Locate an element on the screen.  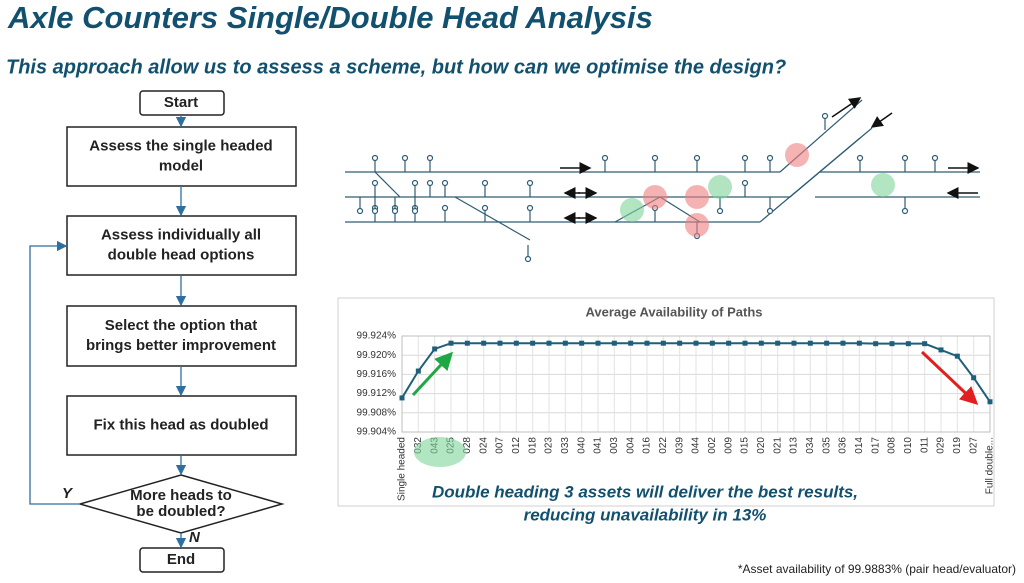
y-tick-label: 99.924% is located at coordinates (377, 336).